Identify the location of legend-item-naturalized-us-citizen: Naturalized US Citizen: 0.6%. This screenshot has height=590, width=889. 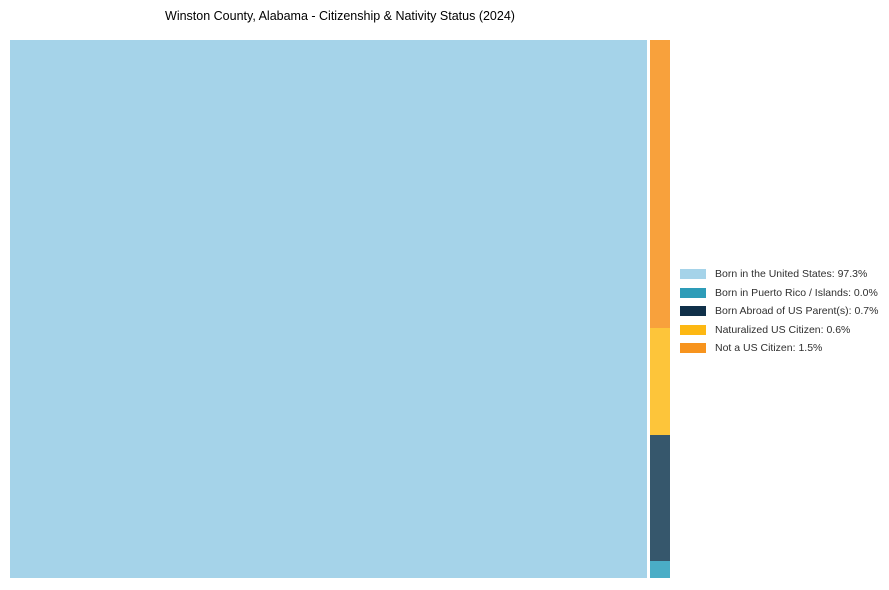
(779, 330).